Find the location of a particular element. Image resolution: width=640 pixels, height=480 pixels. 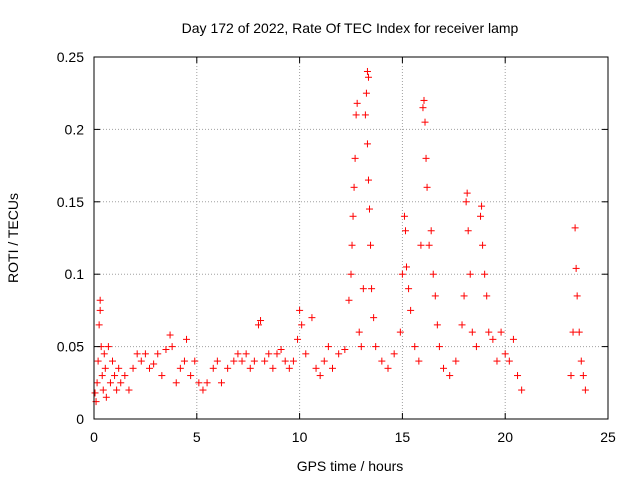

x-tick-label: 0 is located at coordinates (94, 437).